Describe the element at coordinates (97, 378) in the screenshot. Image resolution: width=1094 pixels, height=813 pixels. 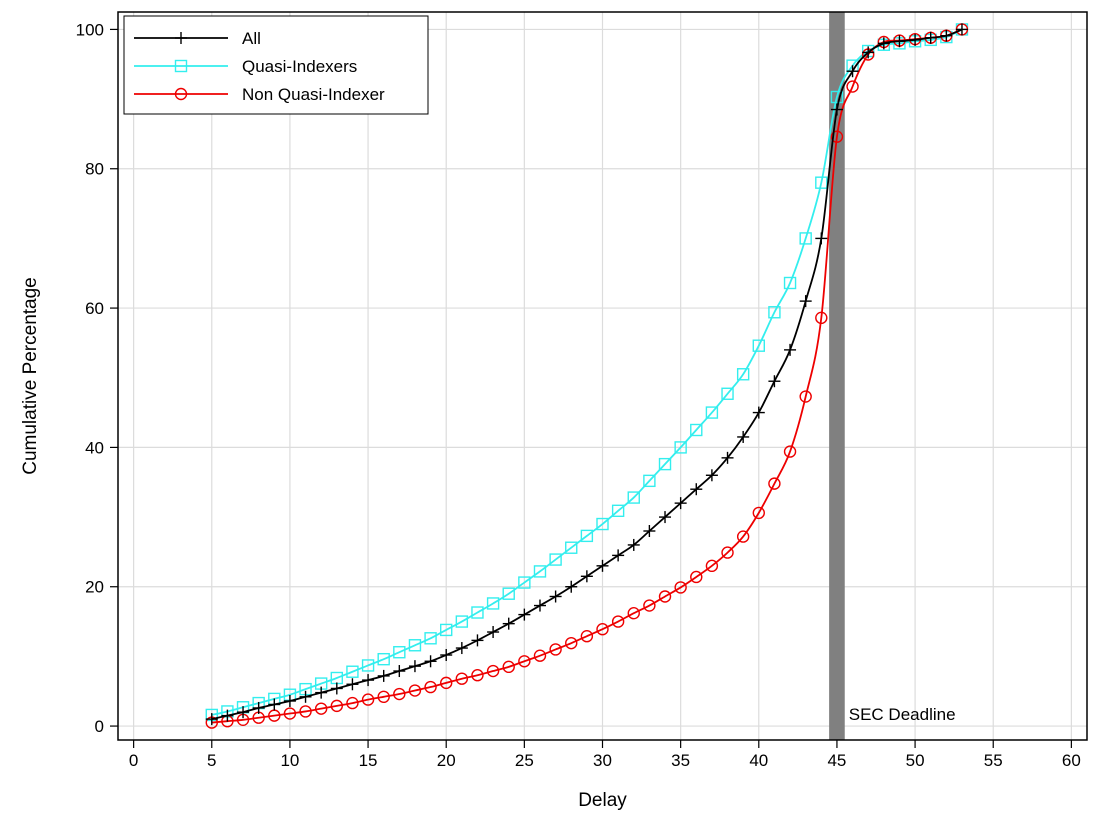
I see `y-axis: 0 20 40 60 80 100` at that location.